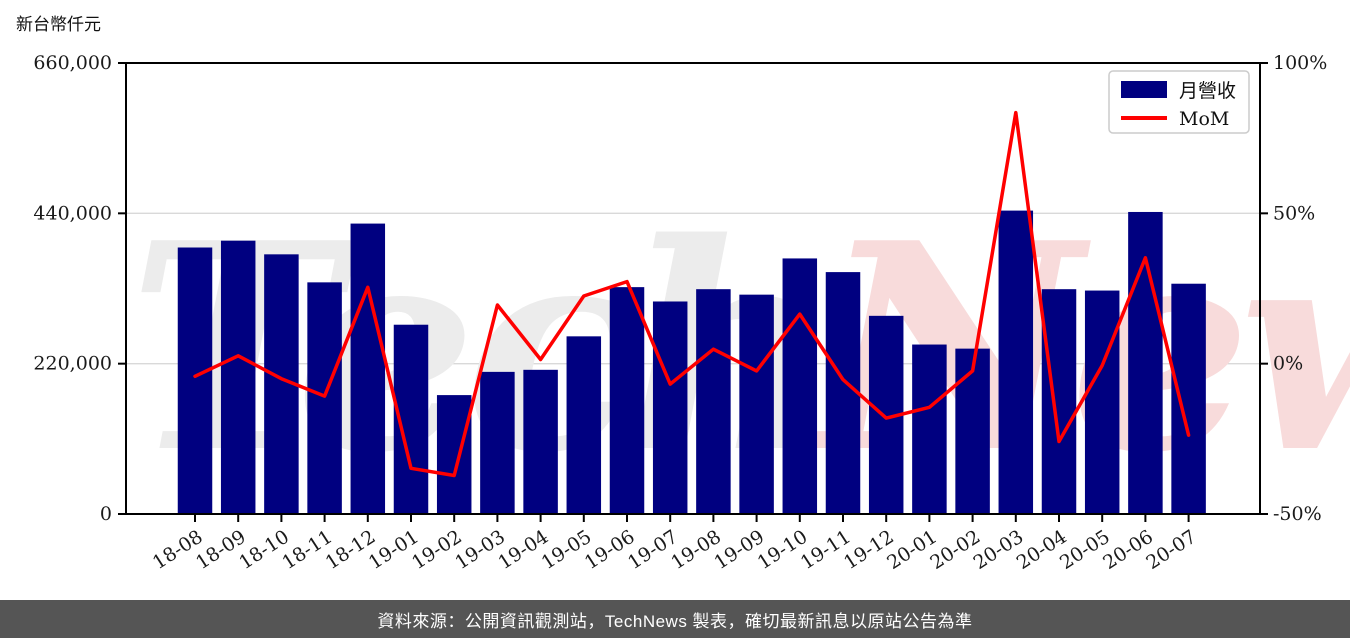 This screenshot has width=1350, height=638. Describe the element at coordinates (1294, 213) in the screenshot. I see `right-axis-tick-label: 50%` at that location.